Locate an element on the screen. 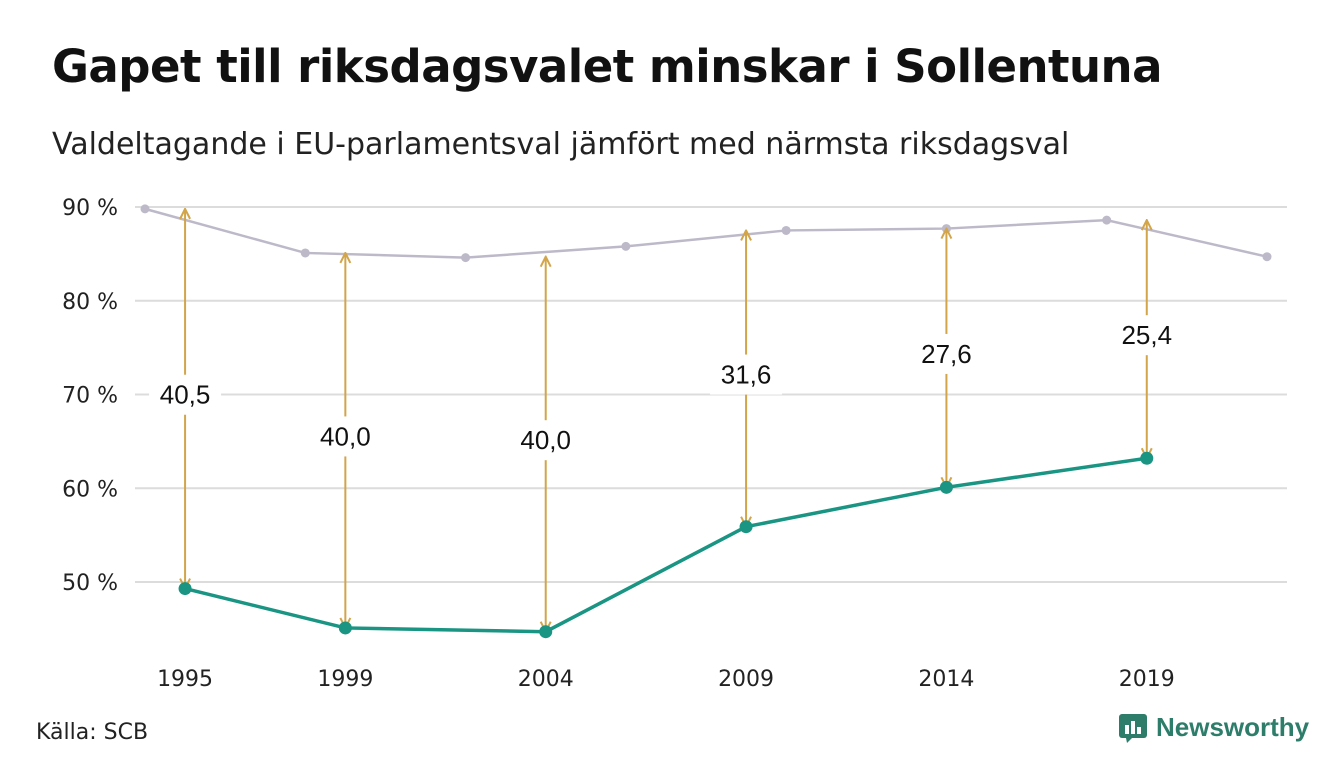  x-tick-label: 2014 is located at coordinates (946, 679).